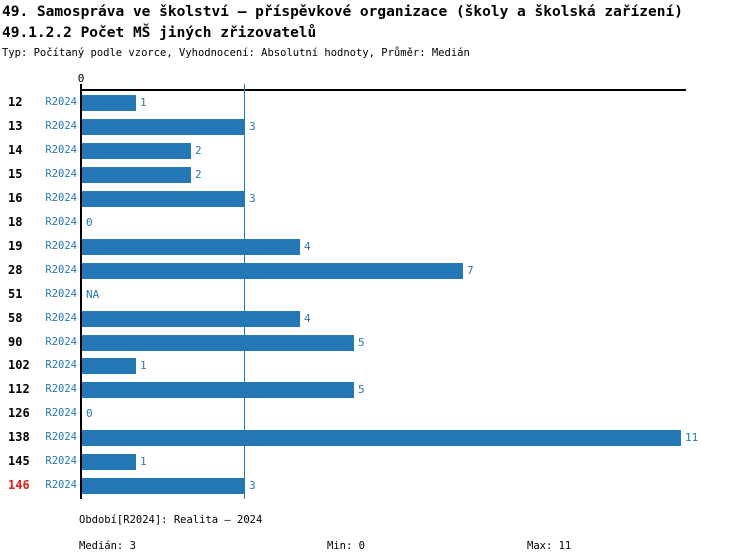 This screenshot has width=750, height=560. Describe the element at coordinates (15, 125) in the screenshot. I see `row-category-label: 13` at that location.